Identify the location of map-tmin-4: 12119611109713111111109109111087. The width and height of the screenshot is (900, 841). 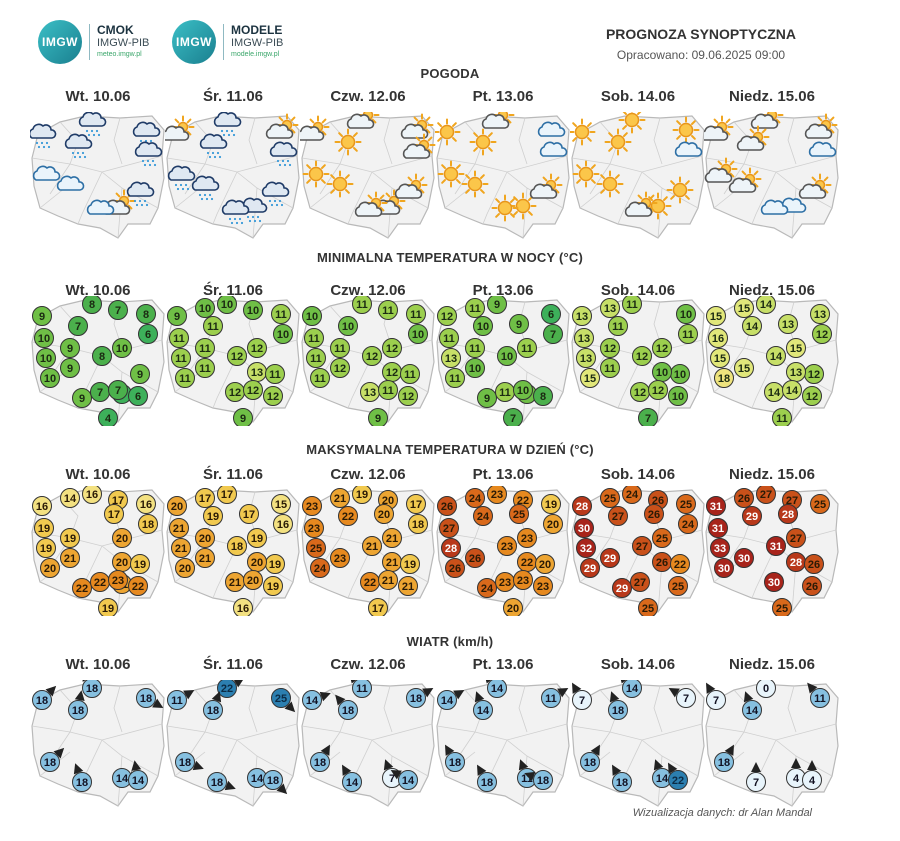
(503, 361).